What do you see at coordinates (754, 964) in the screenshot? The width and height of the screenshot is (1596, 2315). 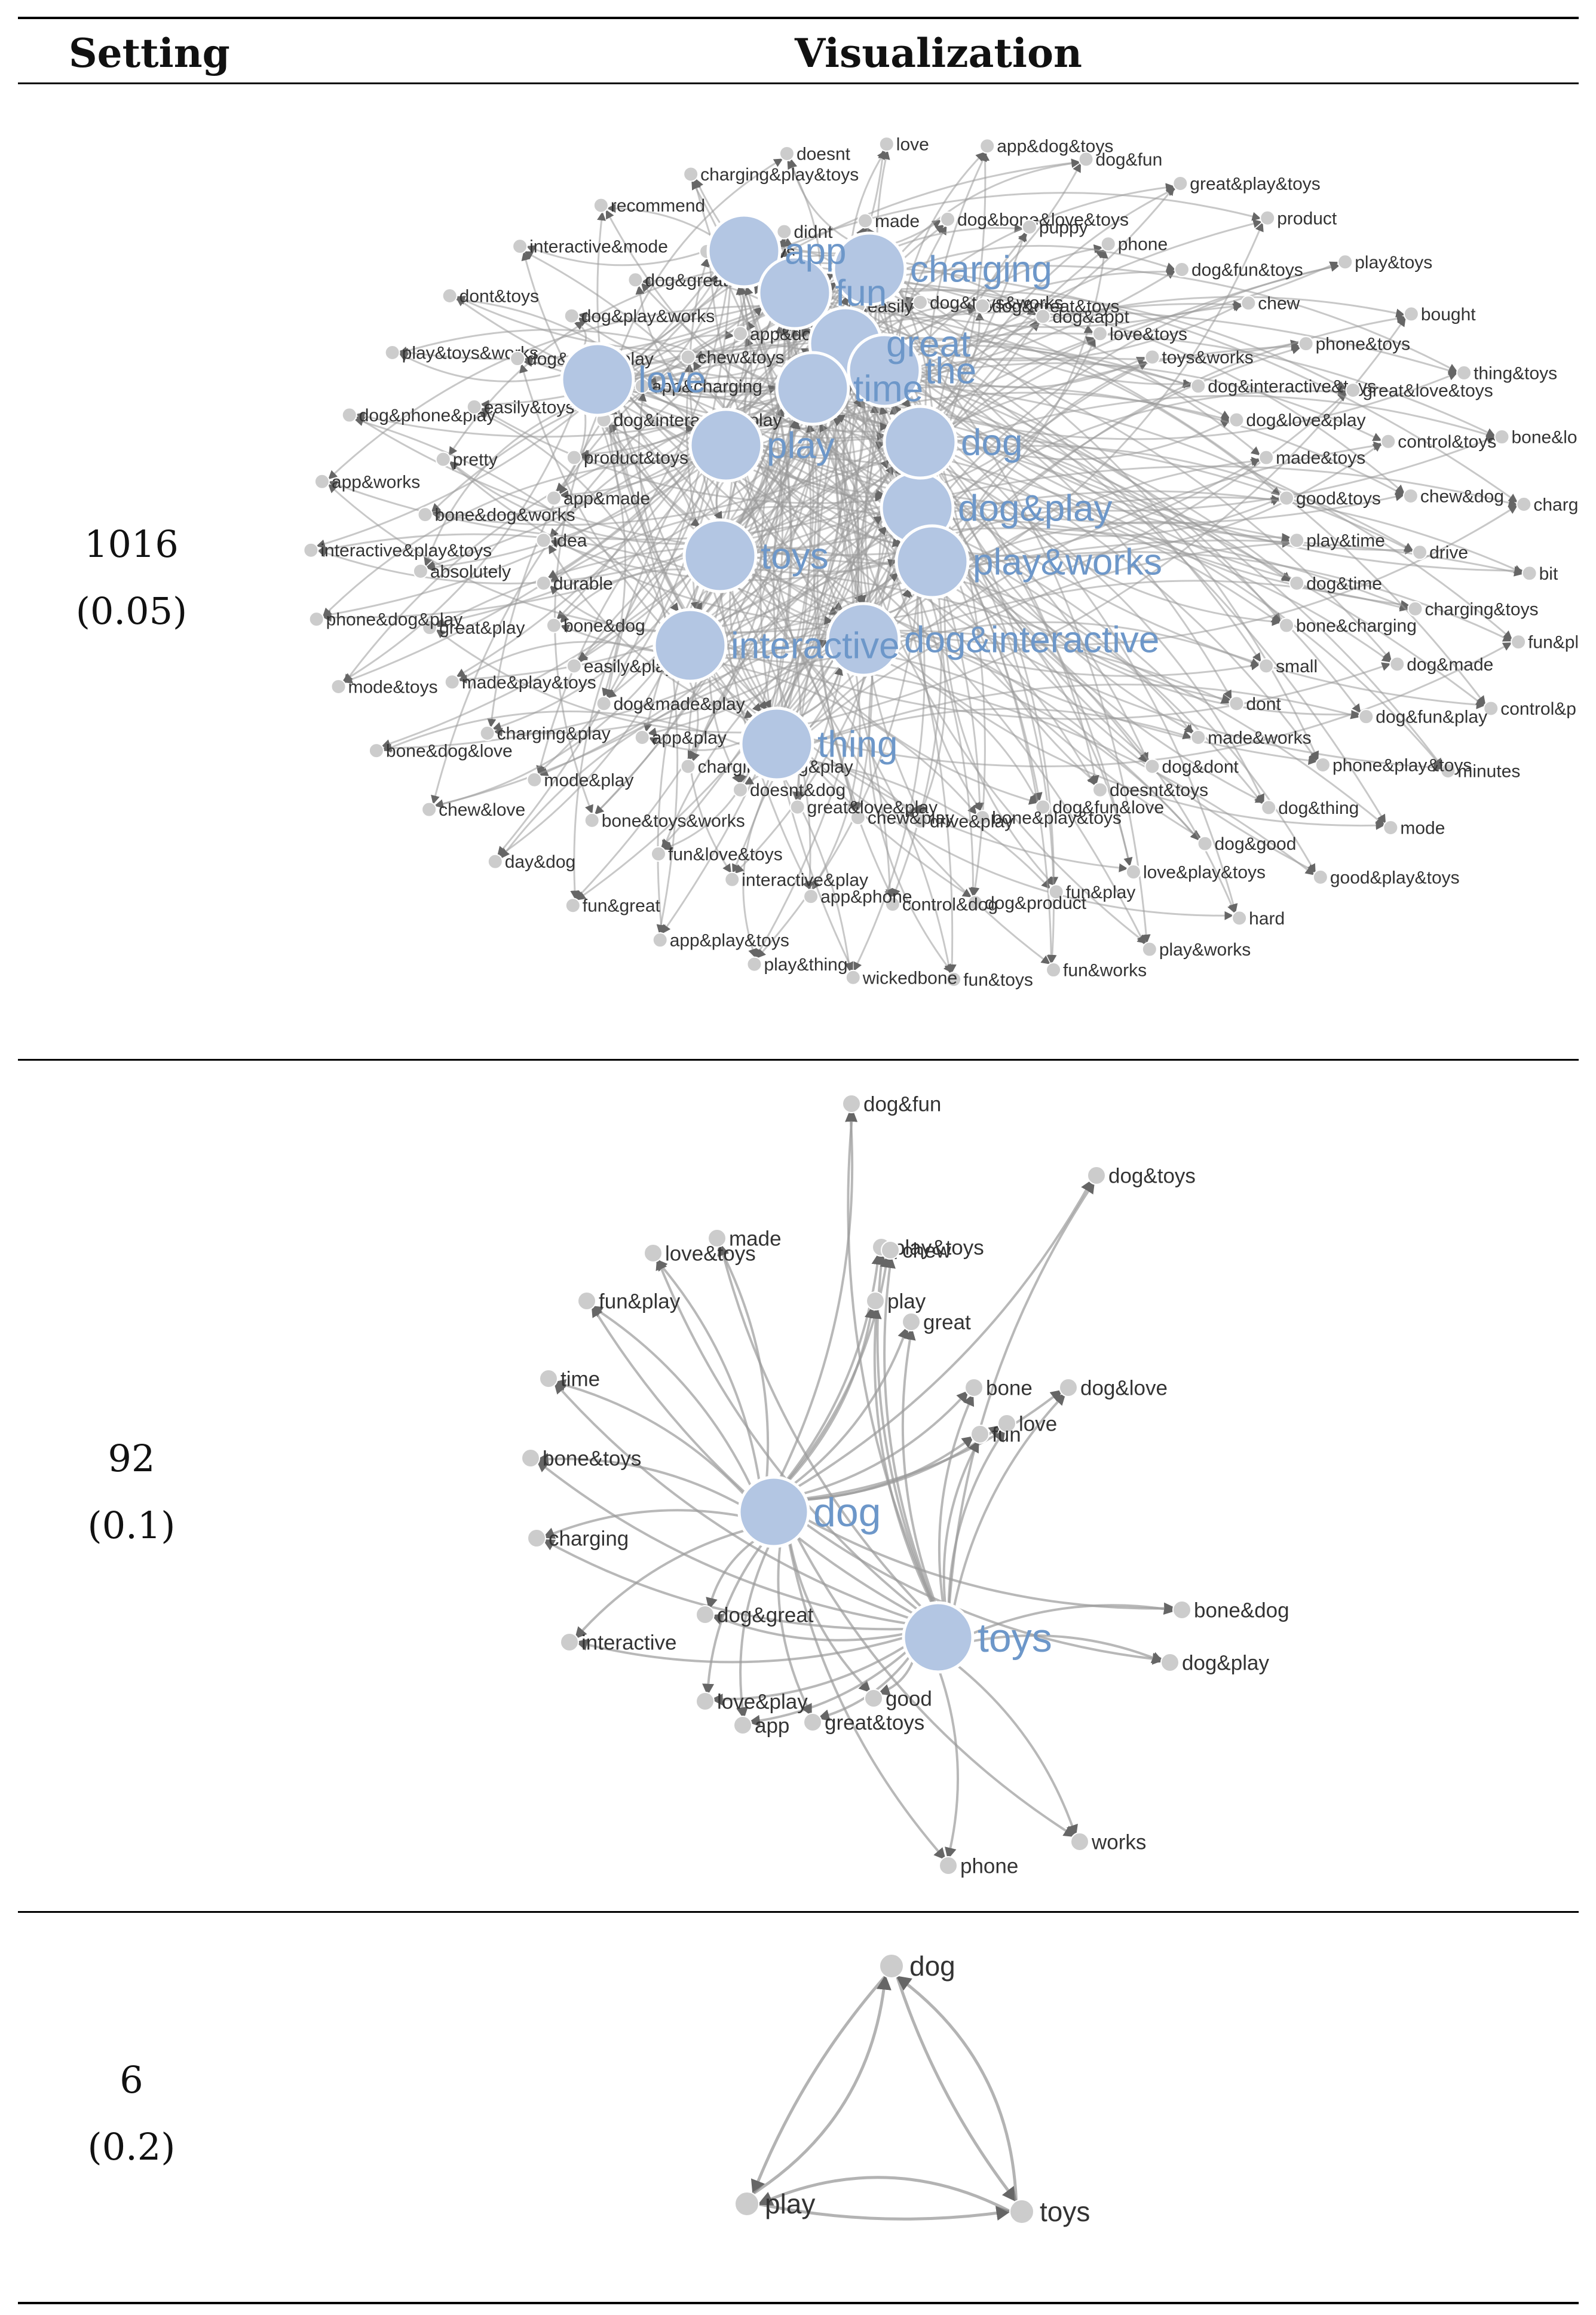 I see `leaf-node-play-and-thing` at bounding box center [754, 964].